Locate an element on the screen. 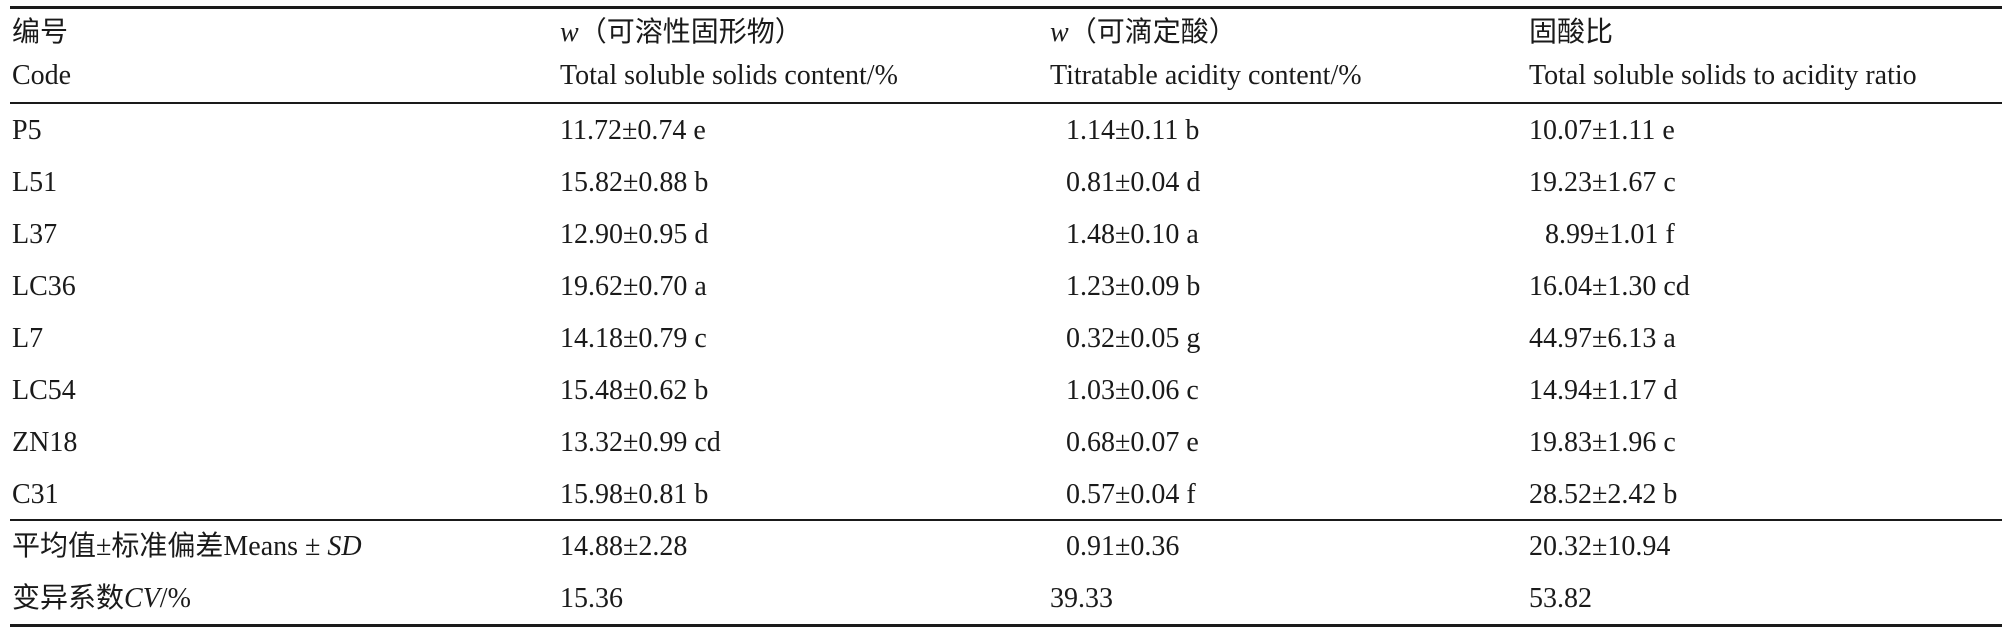  header-ratio-en: Total soluble solids to acidity ratio is located at coordinates (1723, 75).